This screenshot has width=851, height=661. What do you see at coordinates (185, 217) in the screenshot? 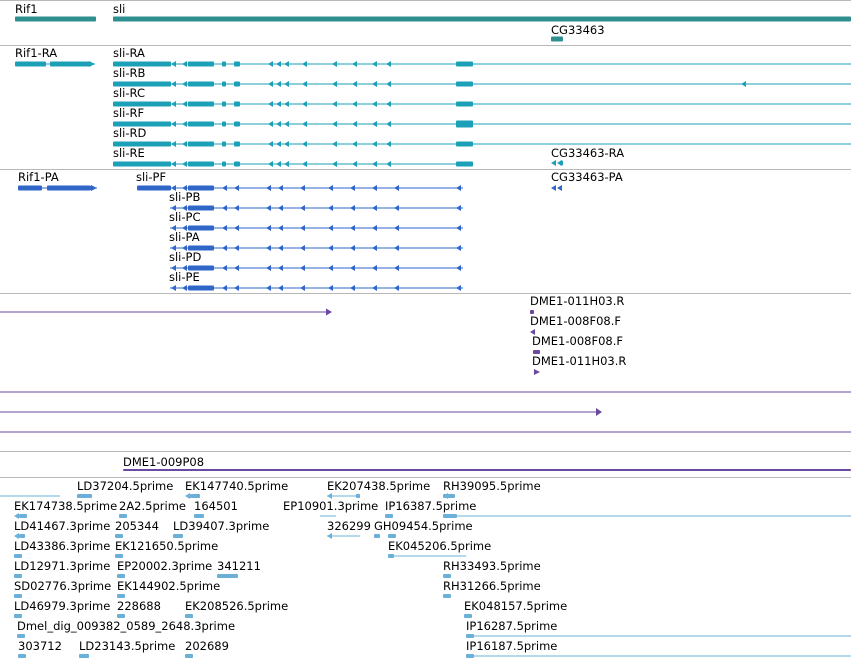
I see `protein-label-sli-pc: sli-PC` at bounding box center [185, 217].